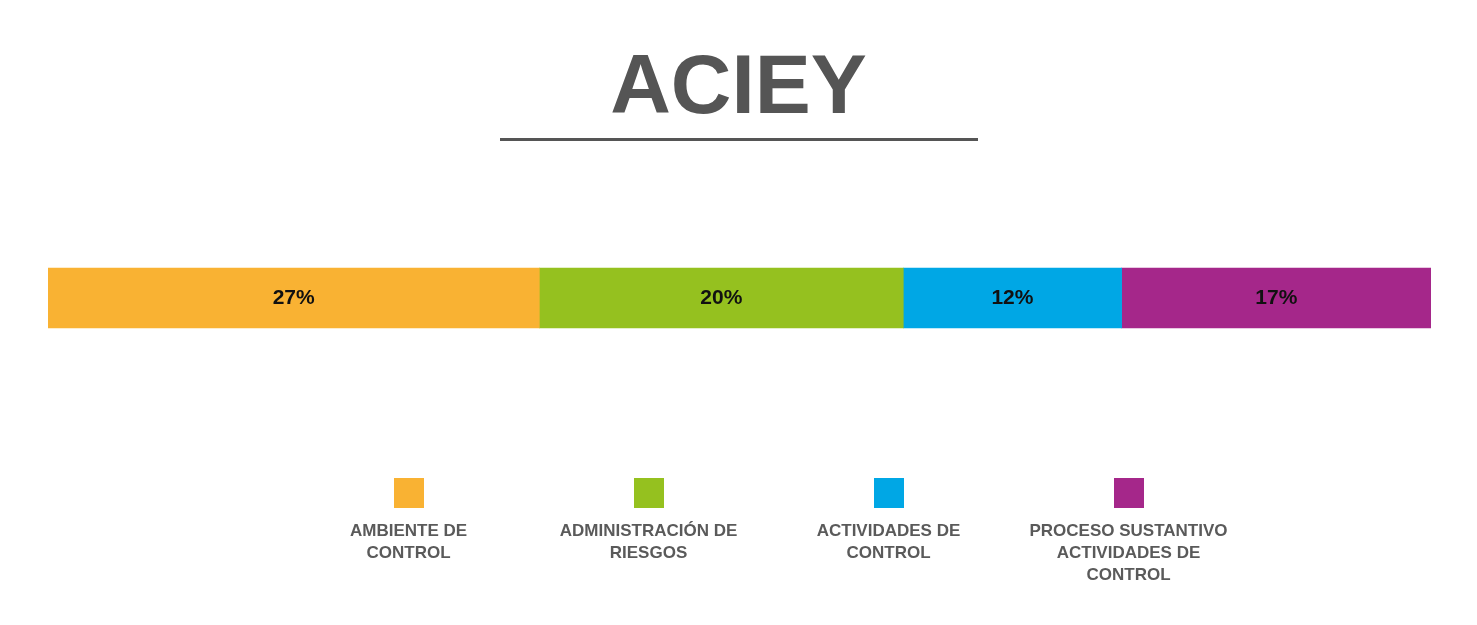 The height and width of the screenshot is (625, 1477). What do you see at coordinates (408, 542) in the screenshot?
I see `legend-label: AMBIENTE DE CONTROL` at bounding box center [408, 542].